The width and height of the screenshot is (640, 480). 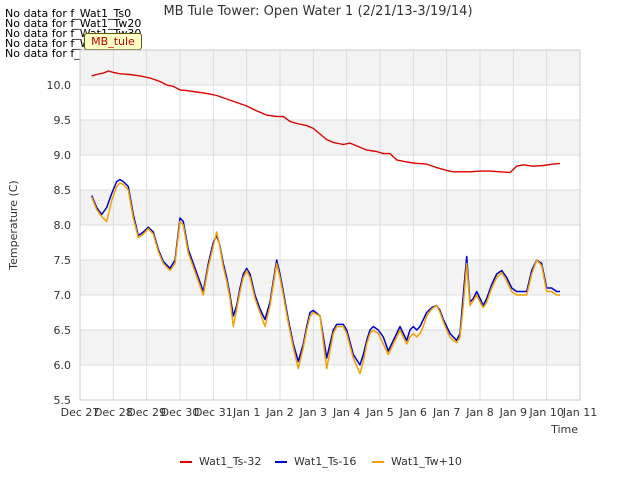 What do you see at coordinates (68, 13) in the screenshot?
I see `no-data-message: No data for f_Wat1_Ts0` at bounding box center [68, 13].